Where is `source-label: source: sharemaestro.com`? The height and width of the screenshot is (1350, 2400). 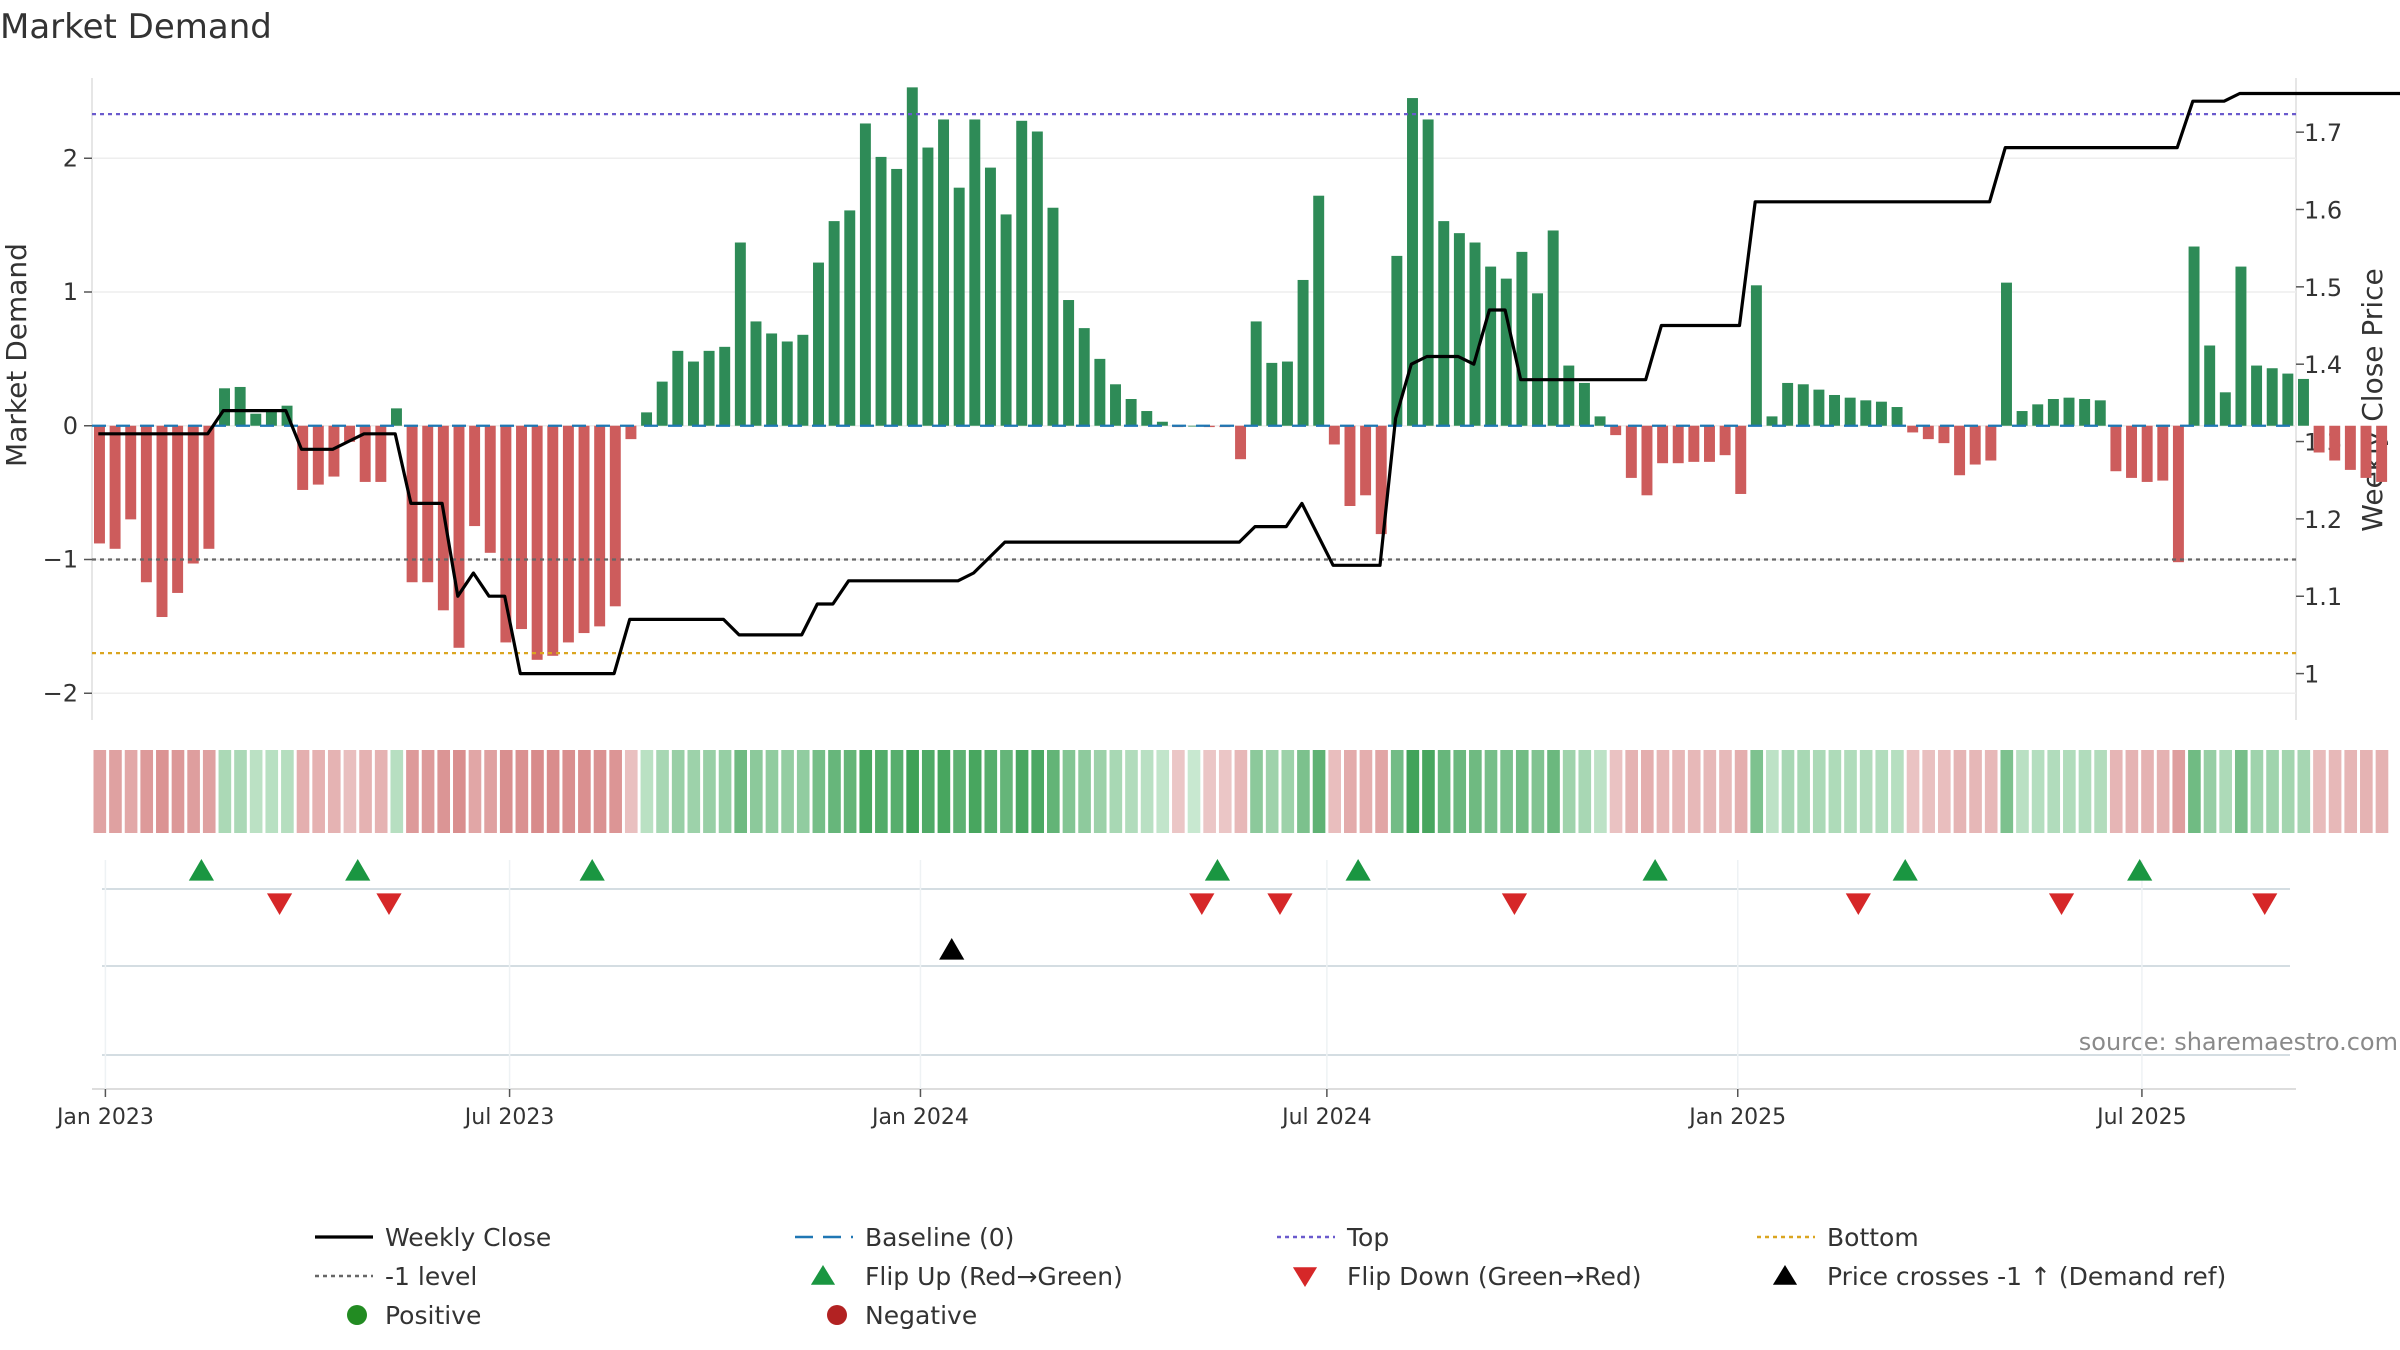
source-label: source: sharemaestro.com is located at coordinates (2238, 1042).